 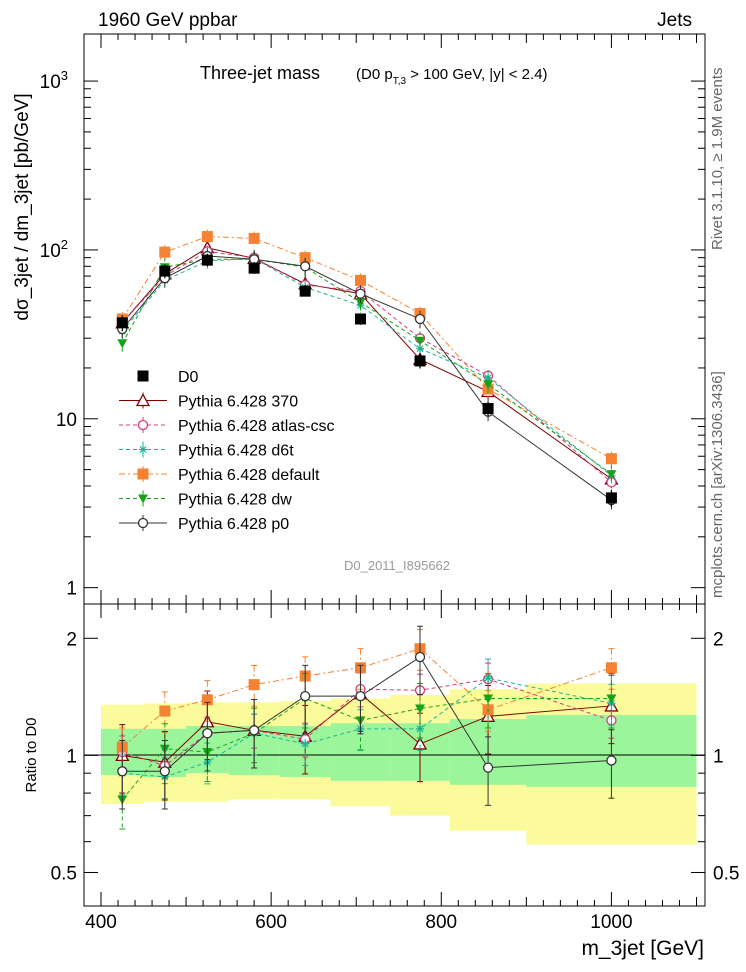 What do you see at coordinates (452, 76) in the screenshot?
I see `plot-title-cond: (D0 pT,3 > 100 GeV, |y| < 2.4)` at bounding box center [452, 76].